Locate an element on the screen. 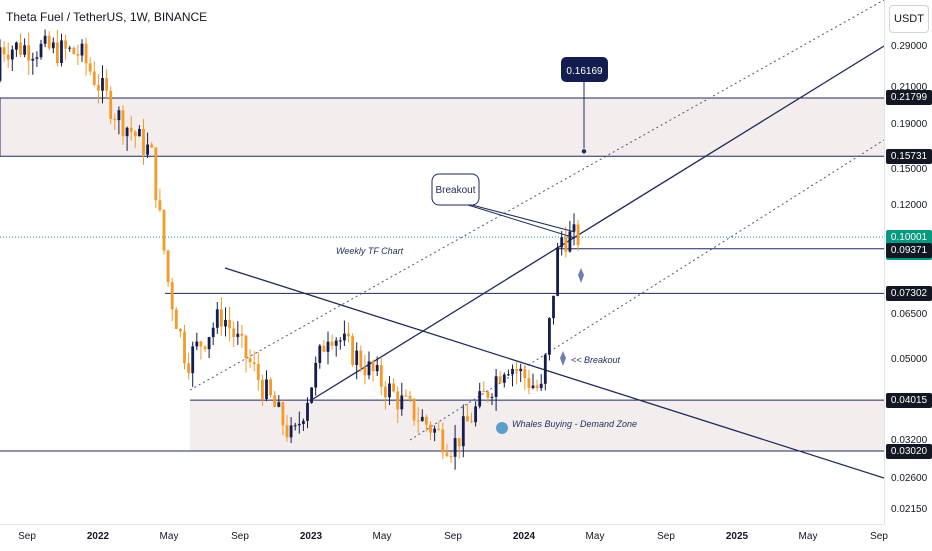 The height and width of the screenshot is (551, 932). target-box is located at coordinates (584, 69).